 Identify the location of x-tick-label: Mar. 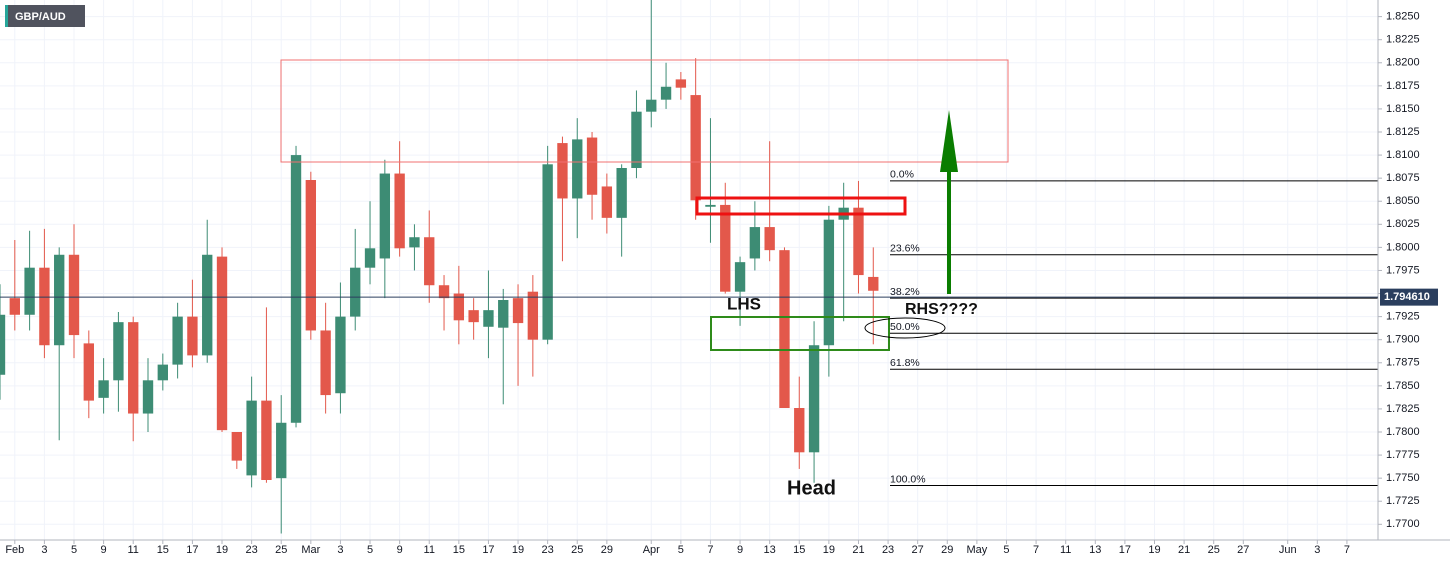
(310, 550).